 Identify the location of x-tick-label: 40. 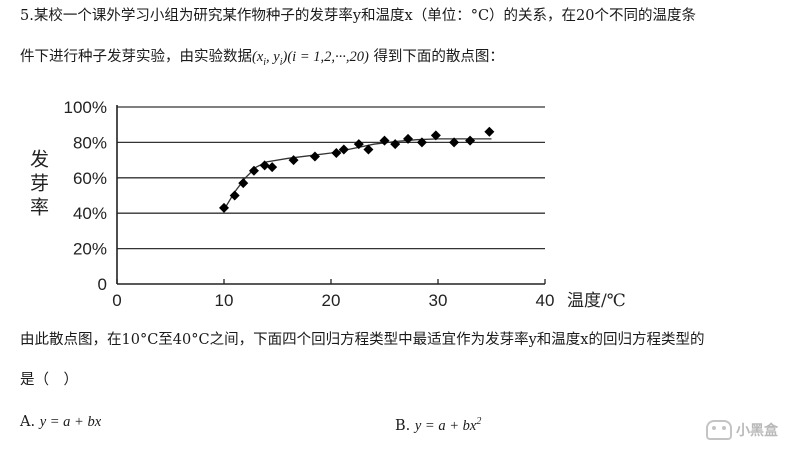
(545, 300).